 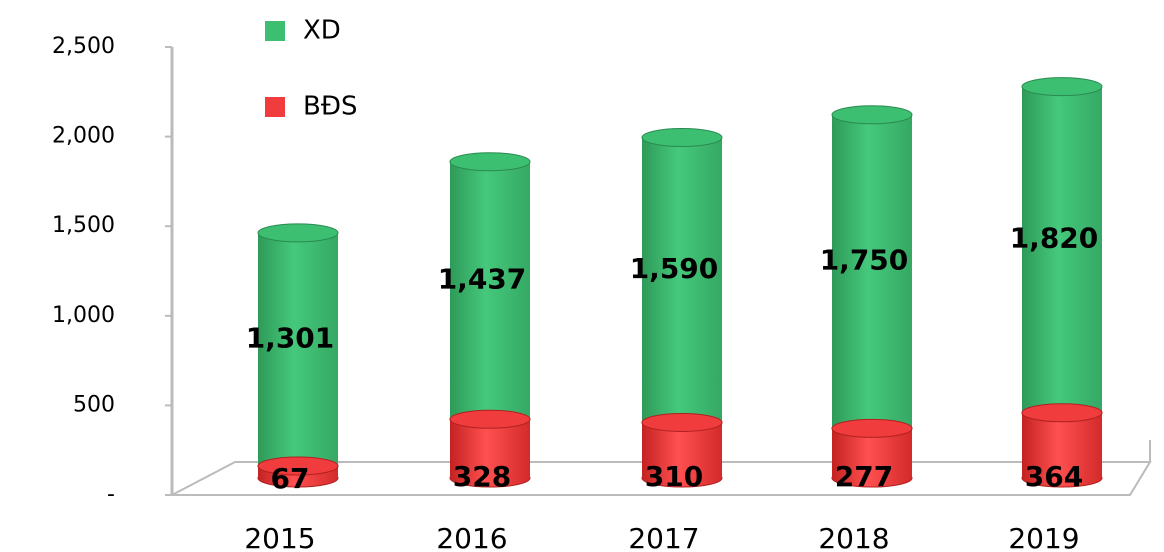 What do you see at coordinates (864, 260) in the screenshot?
I see `value-label: 1,750` at bounding box center [864, 260].